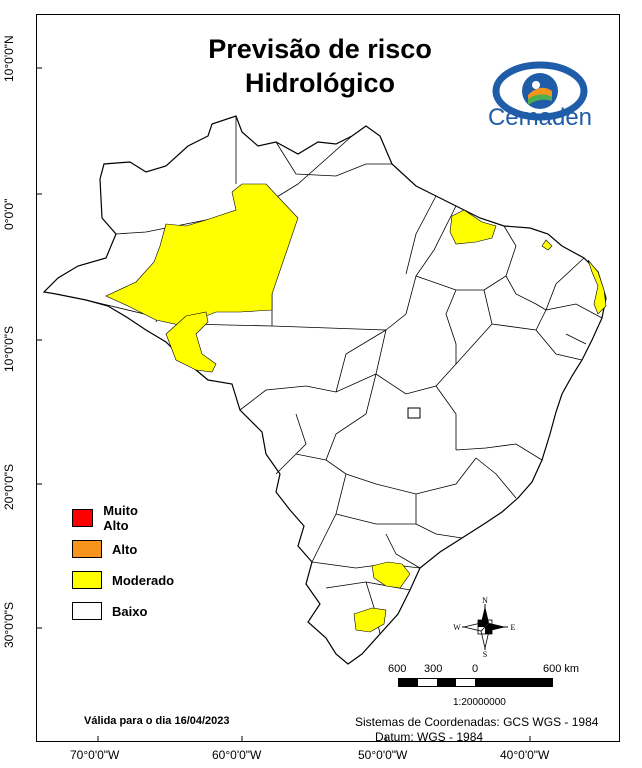 Image resolution: width=642 pixels, height=768 pixels. I want to click on legend-item-alto: Alto, so click(104, 549).